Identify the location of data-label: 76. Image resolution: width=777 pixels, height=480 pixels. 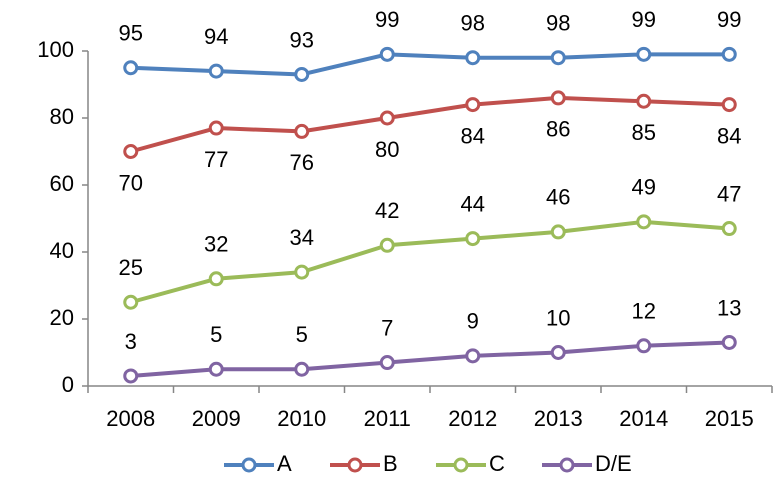
(302, 162).